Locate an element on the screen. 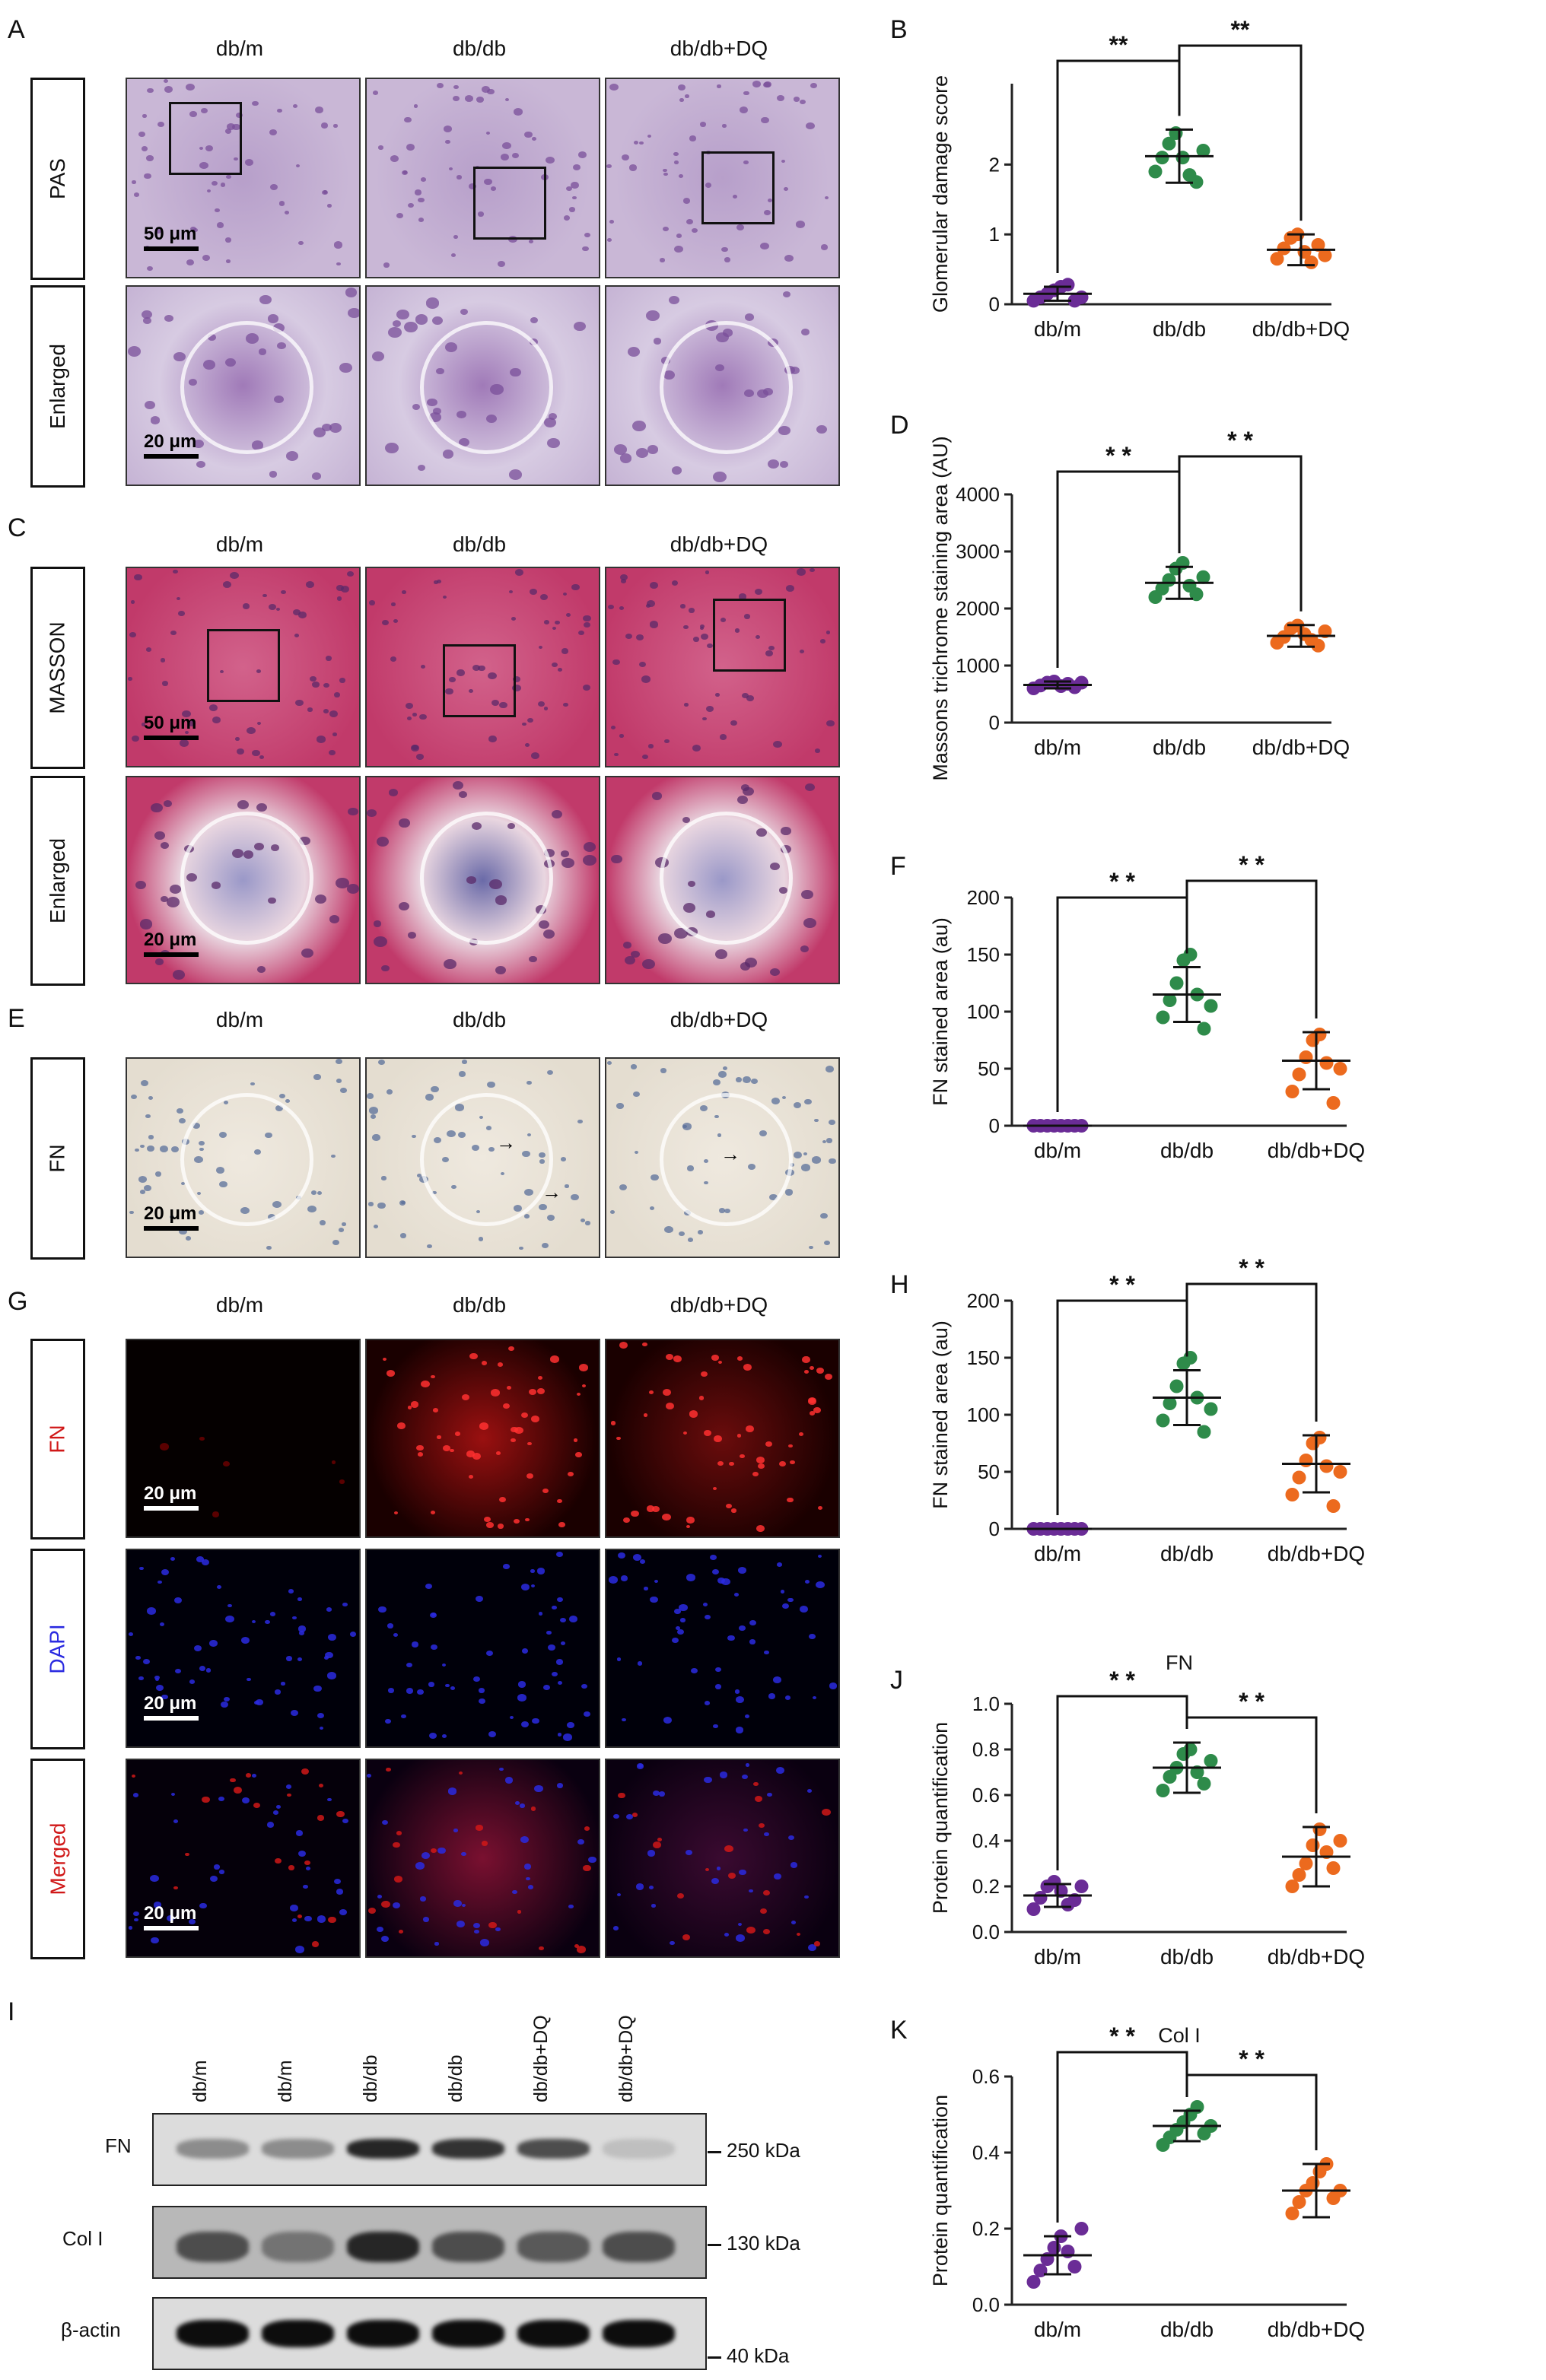 This screenshot has width=1546, height=2380. y-tick-label: 0.8 is located at coordinates (986, 1750).